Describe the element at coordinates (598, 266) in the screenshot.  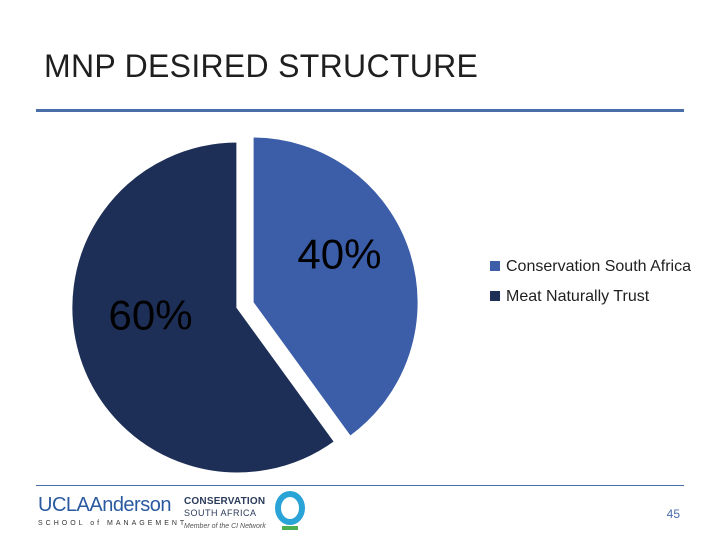
I see `legend-label: Conservation South Africa` at that location.